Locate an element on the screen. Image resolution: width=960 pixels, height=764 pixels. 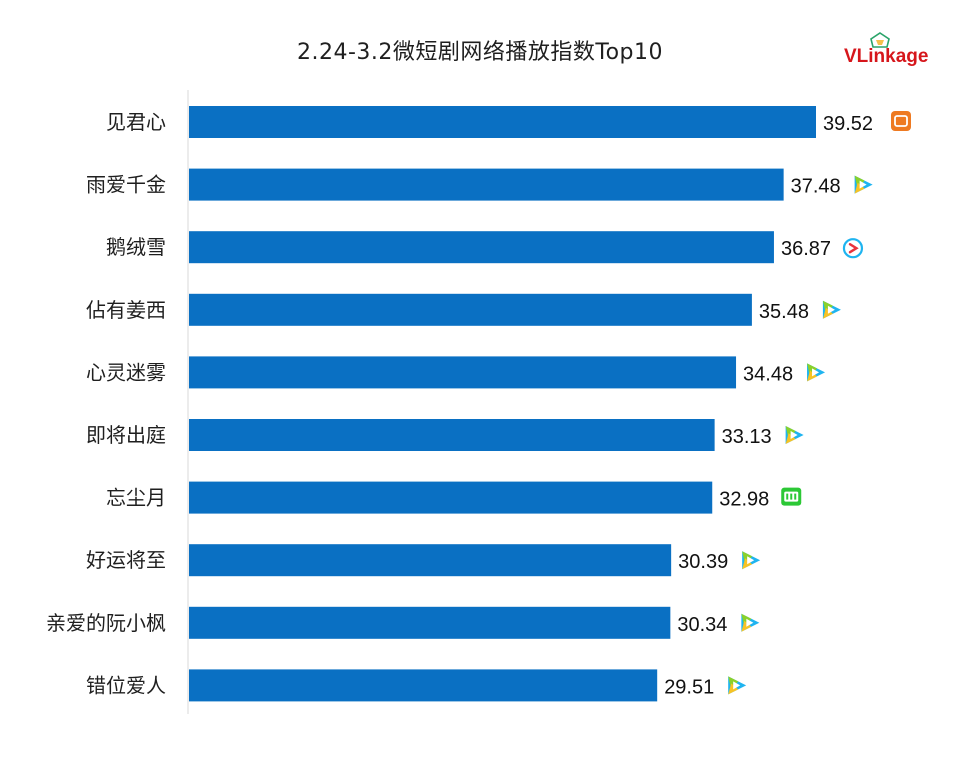
logo-house-icon is located at coordinates (880, 40).